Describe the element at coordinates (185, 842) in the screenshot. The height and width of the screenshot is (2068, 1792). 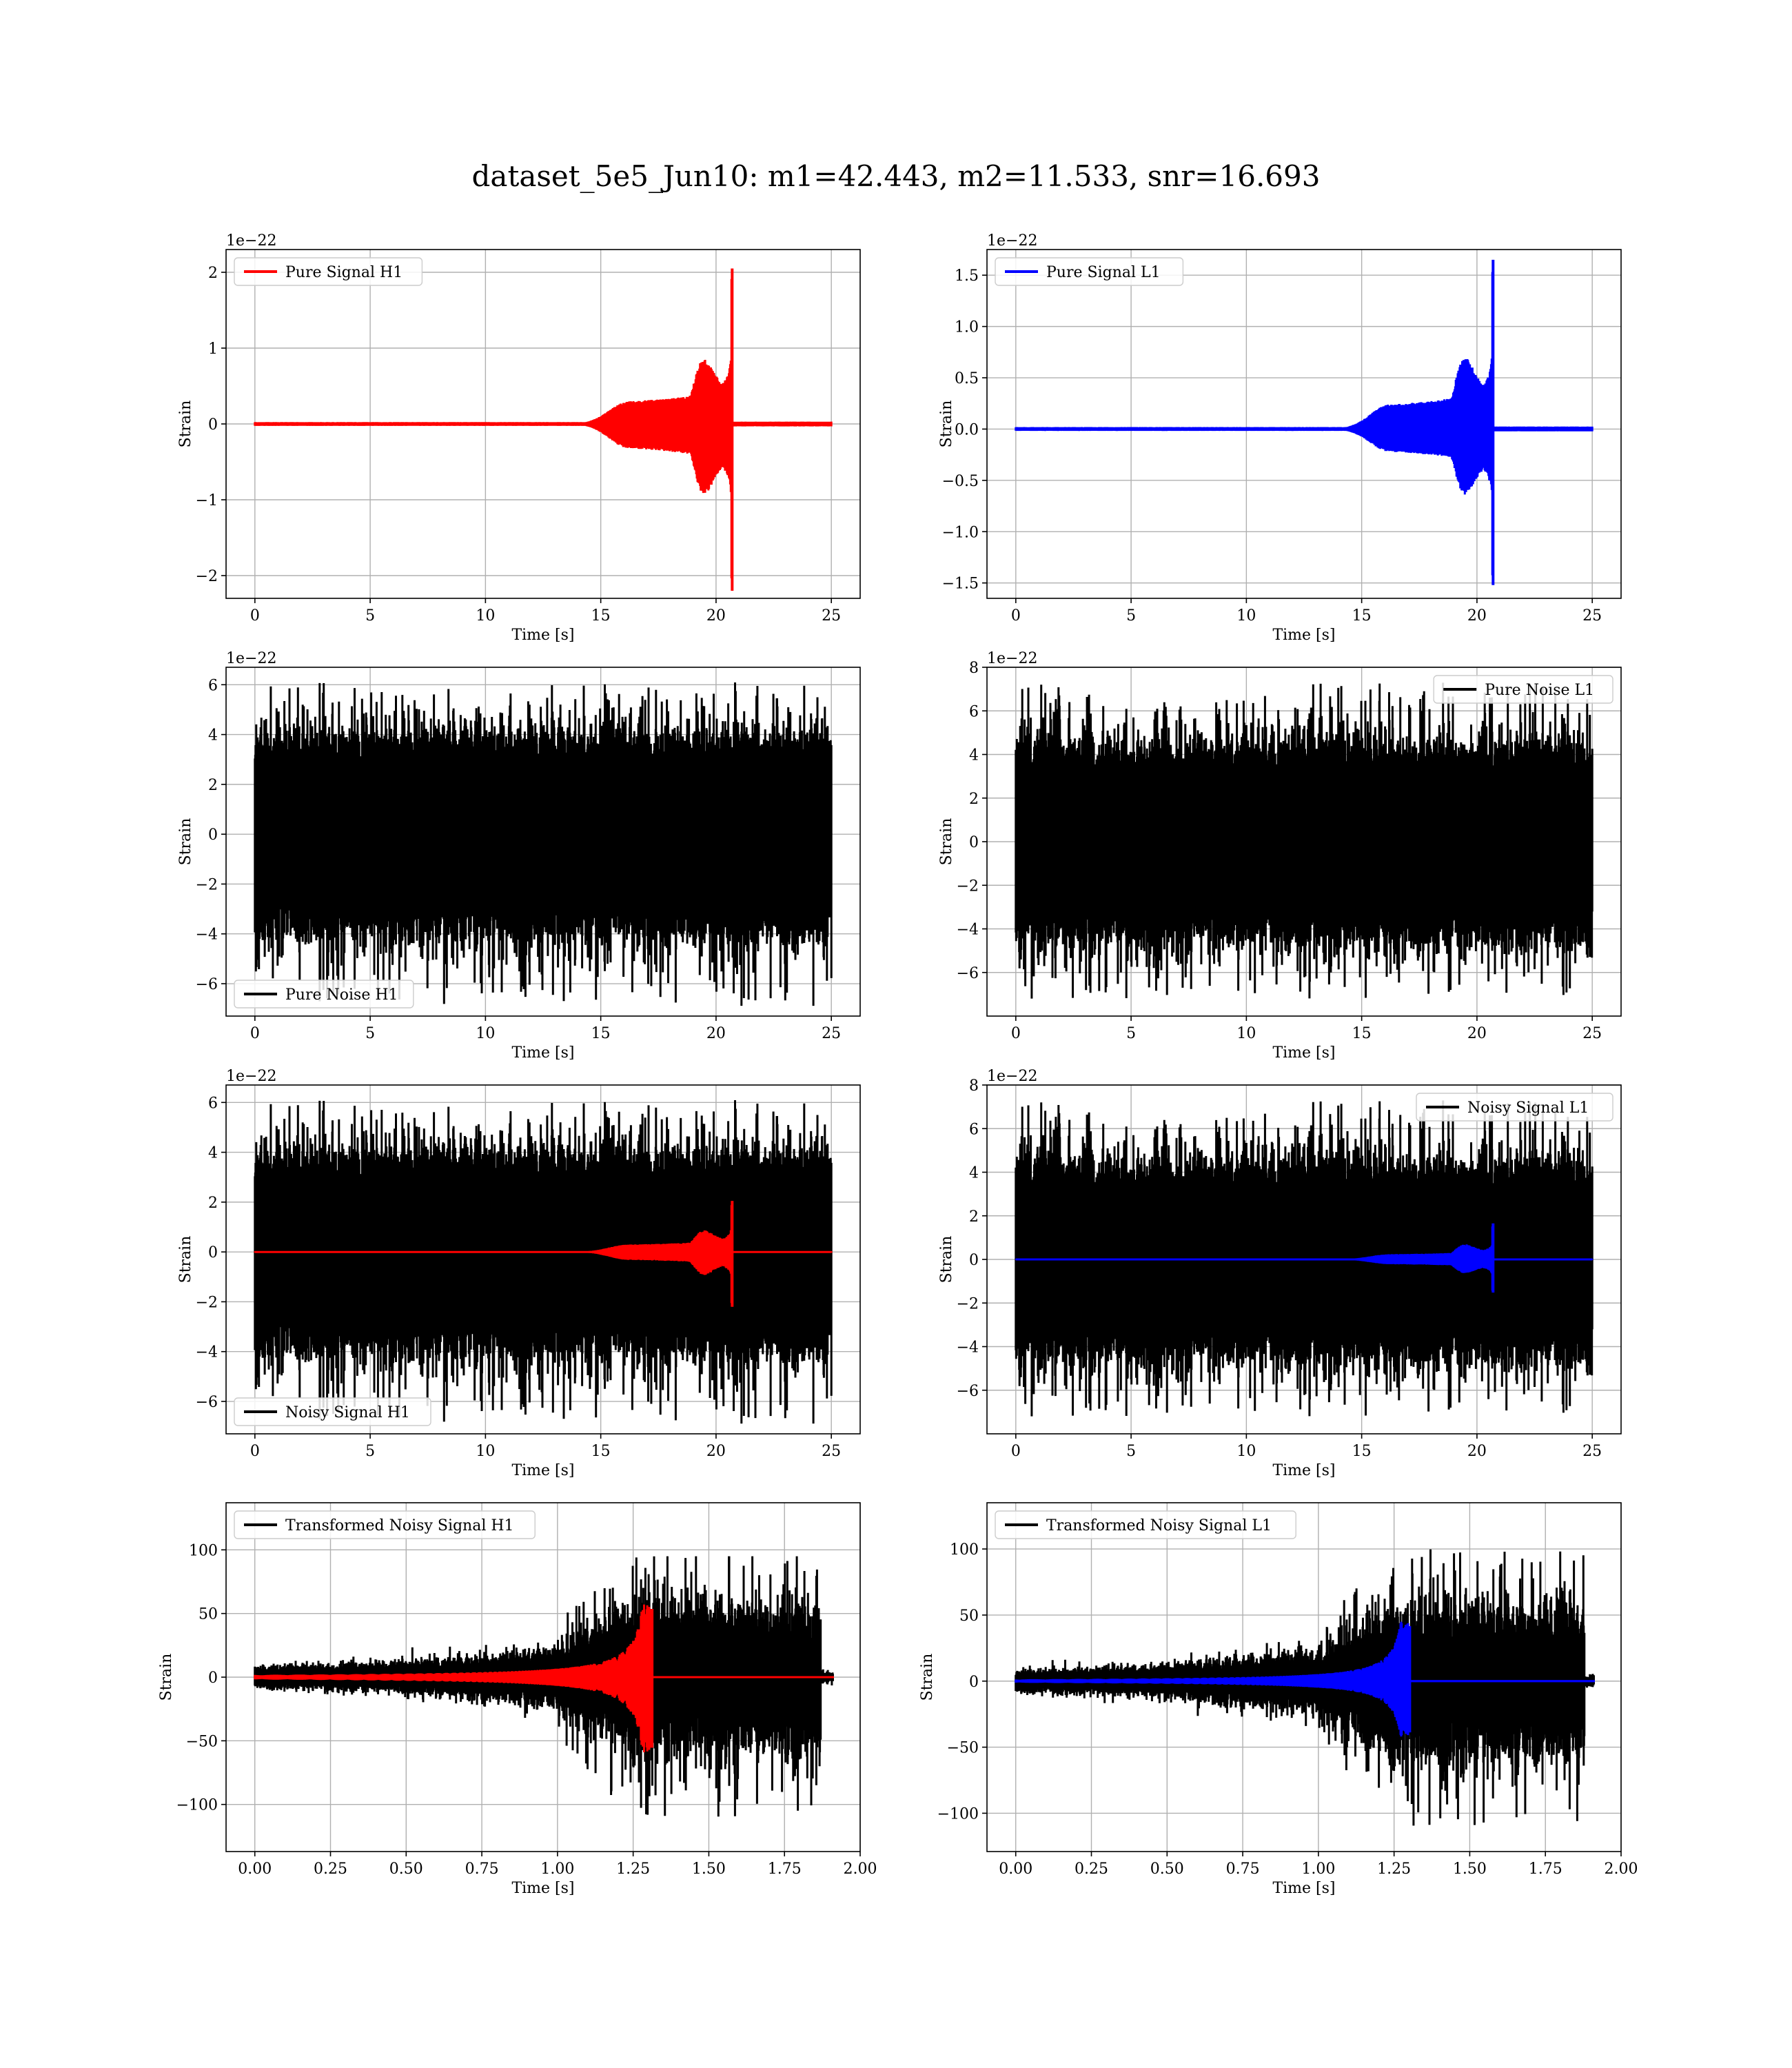
I see `y-axis-label: Strain` at that location.